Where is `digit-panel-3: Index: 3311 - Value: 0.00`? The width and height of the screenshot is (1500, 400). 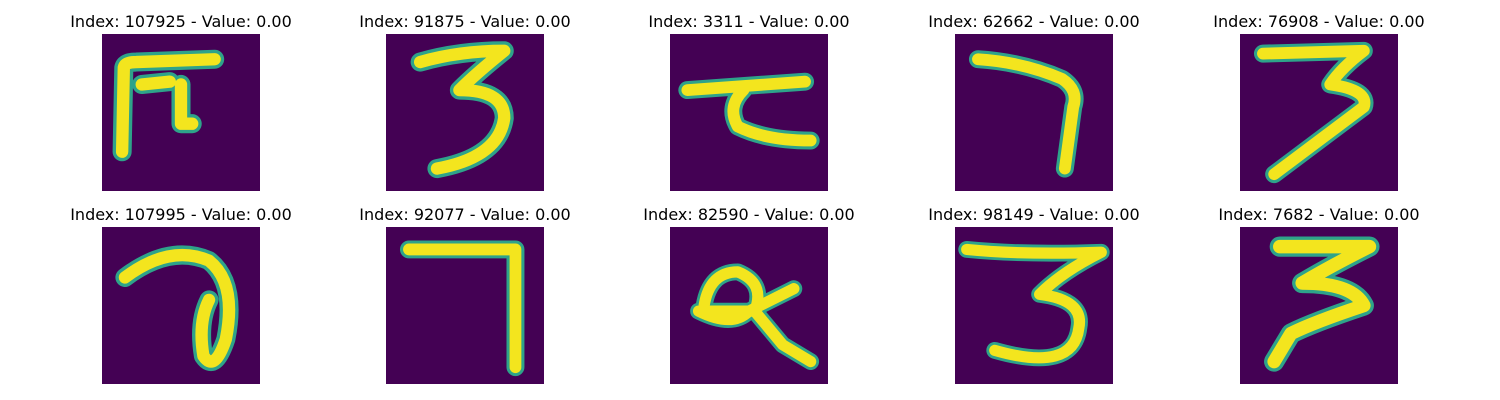
digit-panel-3: Index: 3311 - Value: 0.00 is located at coordinates (749, 107).